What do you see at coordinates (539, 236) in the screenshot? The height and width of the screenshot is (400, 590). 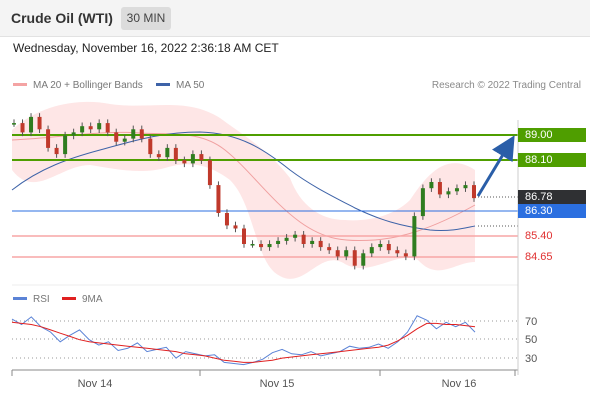 I see `level-label-85-40: 85.40` at bounding box center [539, 236].